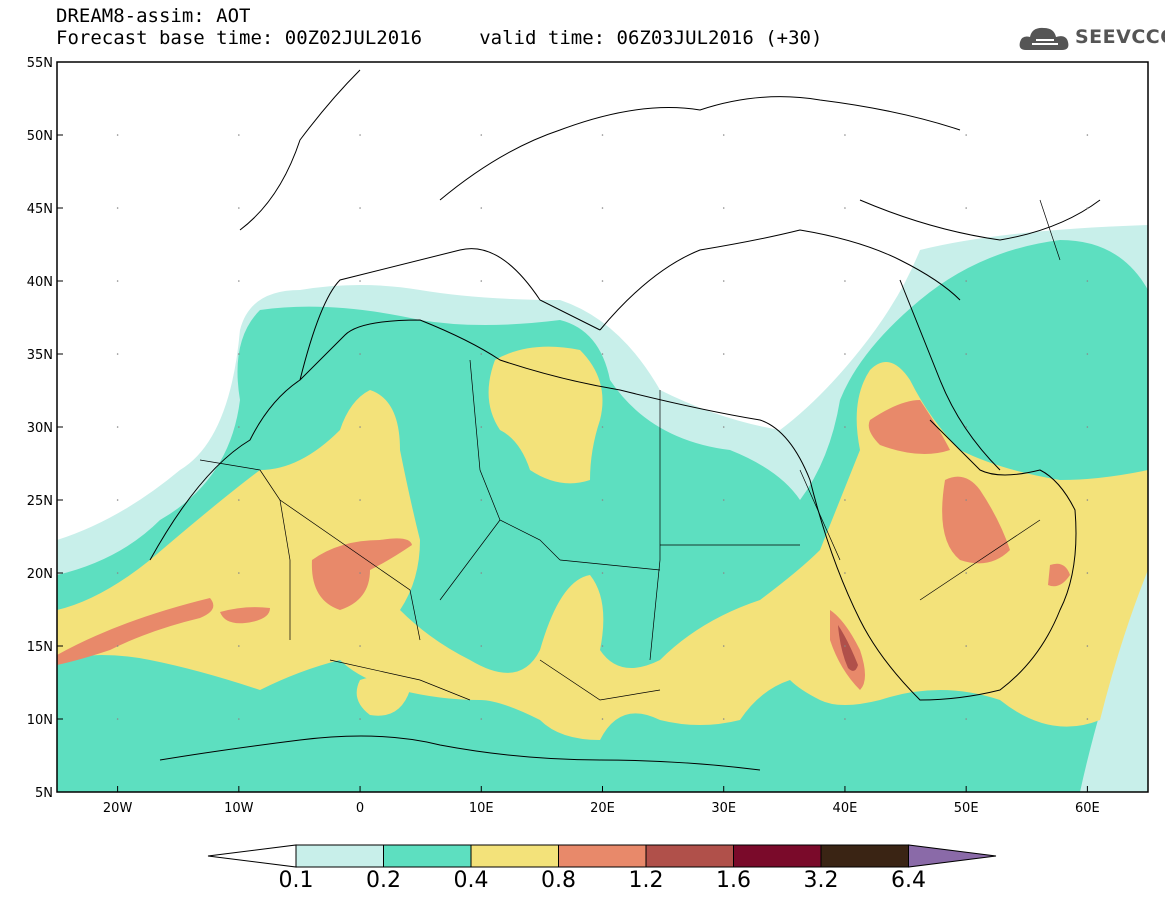  What do you see at coordinates (153, 16) in the screenshot?
I see `map-title: DREAM8-assim: AOT` at bounding box center [153, 16].